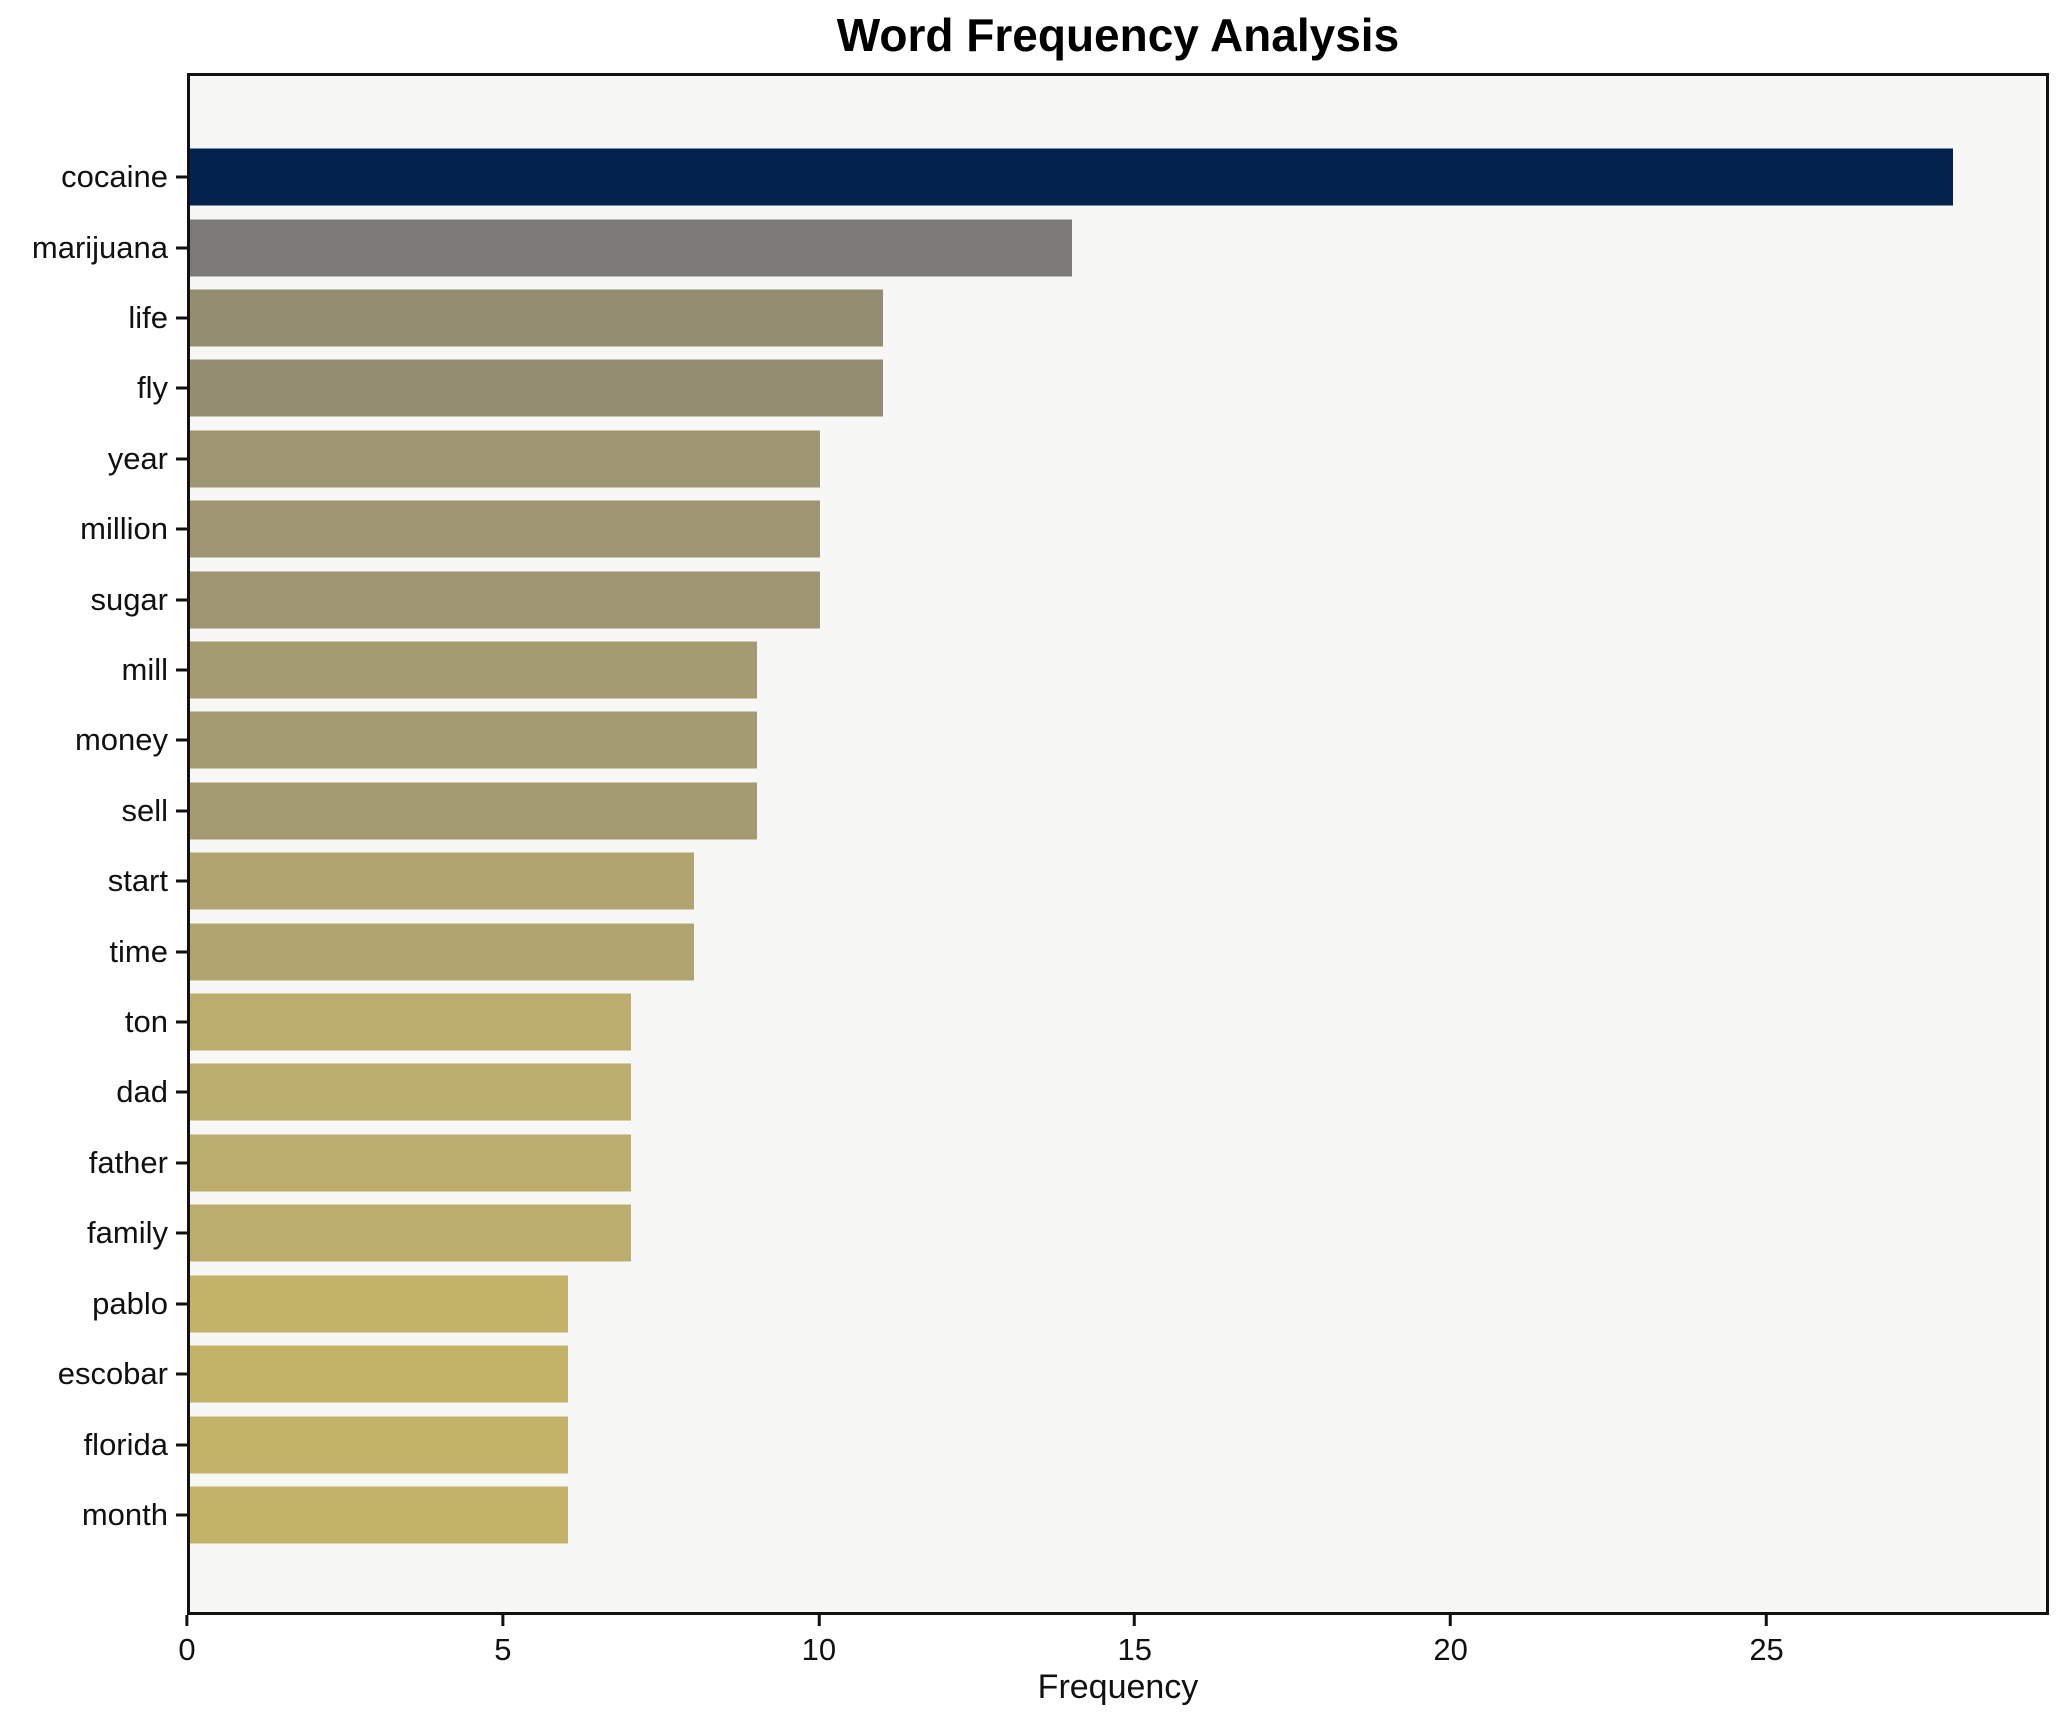  I want to click on bar-row: time, so click(1077, 951).